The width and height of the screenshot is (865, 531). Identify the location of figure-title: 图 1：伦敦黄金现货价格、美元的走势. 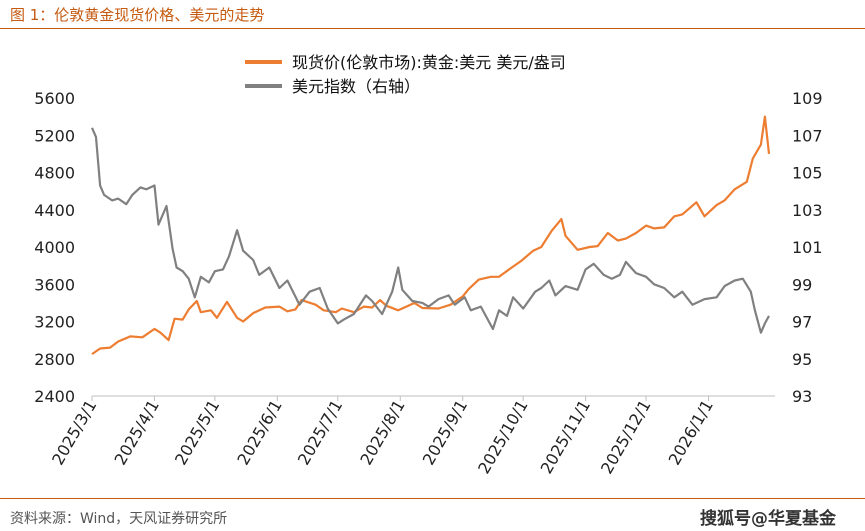
(137, 15).